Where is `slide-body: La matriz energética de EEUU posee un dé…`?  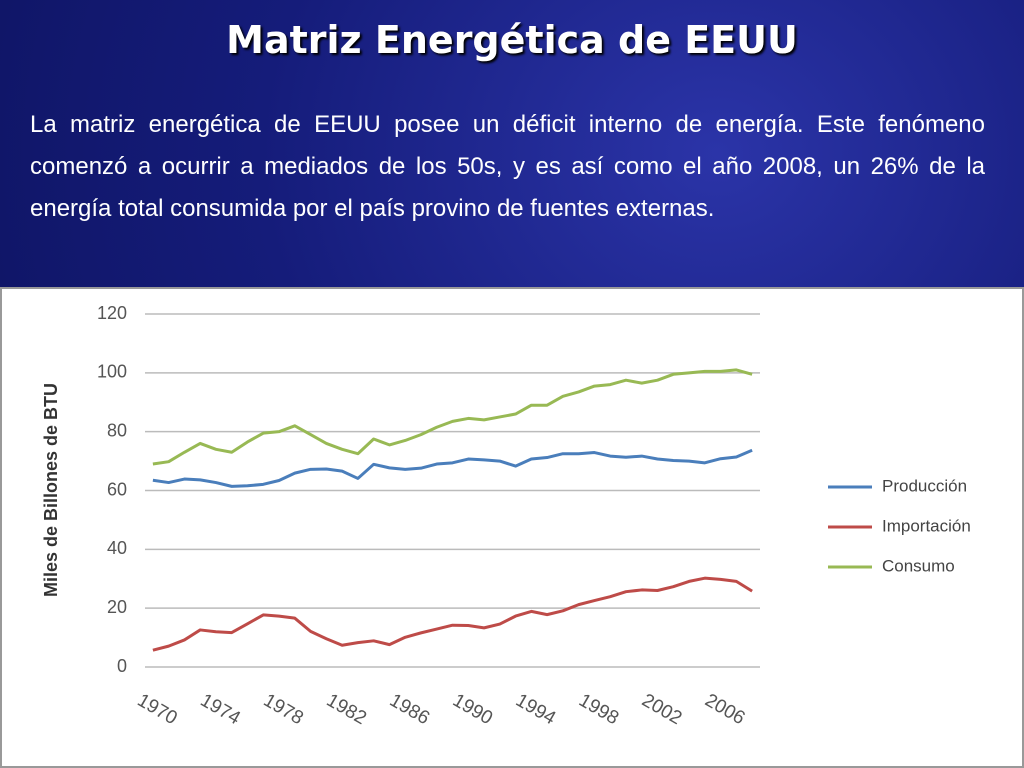
slide-body: La matriz energética de EEUU posee un dé… is located at coordinates (507, 166).